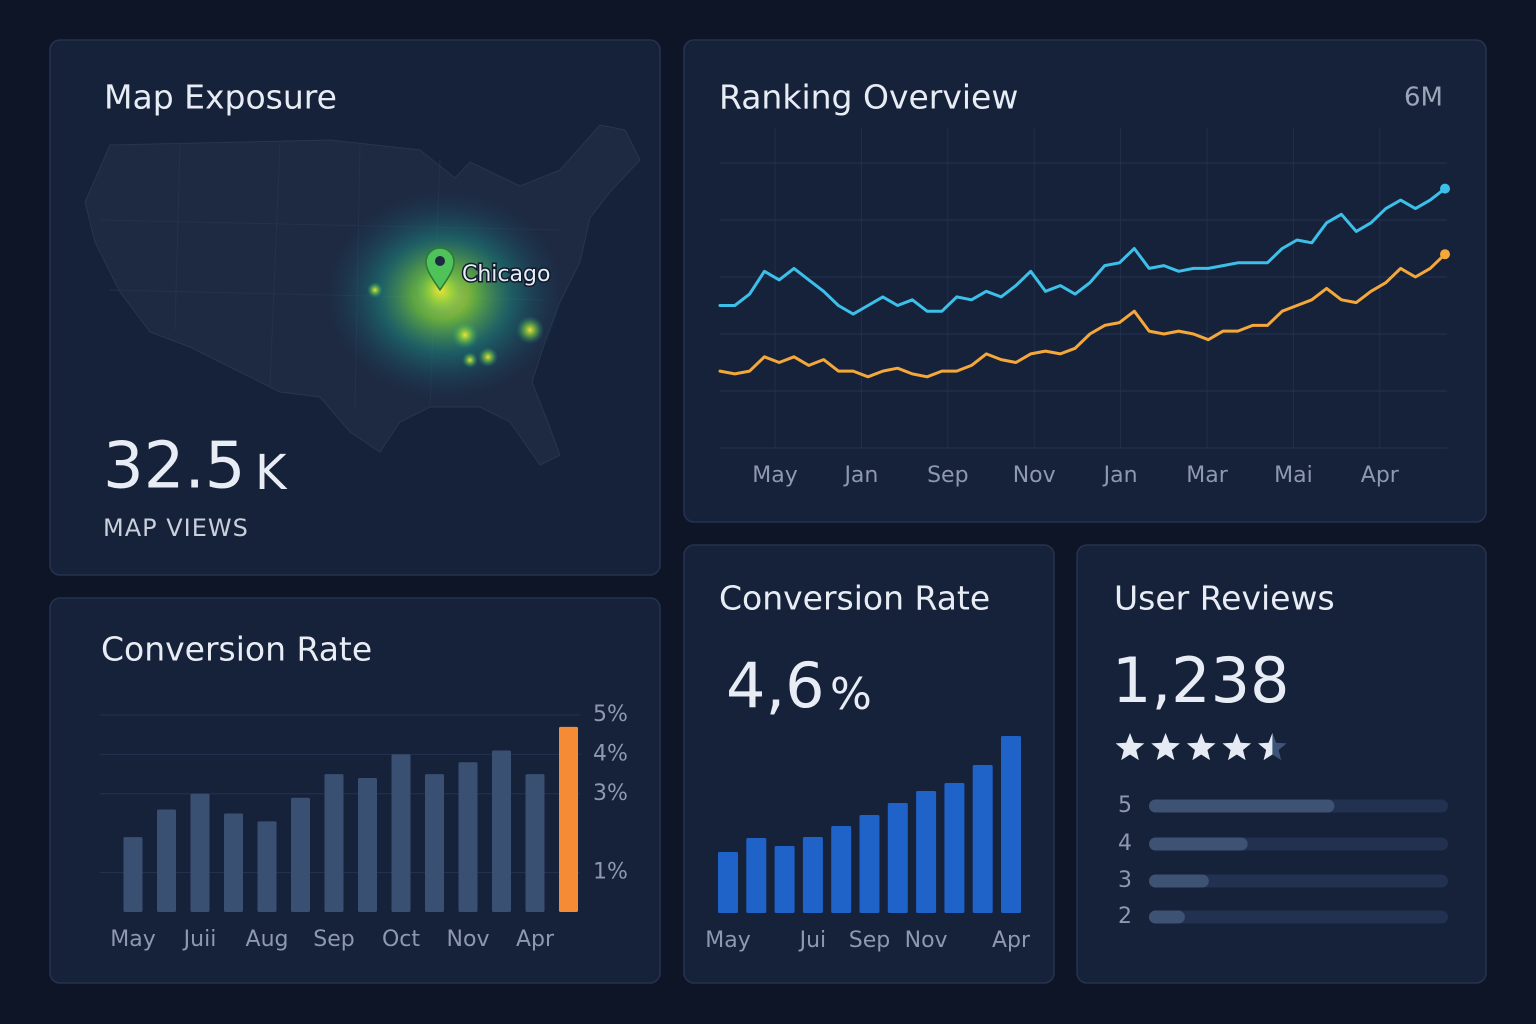 The width and height of the screenshot is (1536, 1024). I want to click on metric-unit: K, so click(271, 473).